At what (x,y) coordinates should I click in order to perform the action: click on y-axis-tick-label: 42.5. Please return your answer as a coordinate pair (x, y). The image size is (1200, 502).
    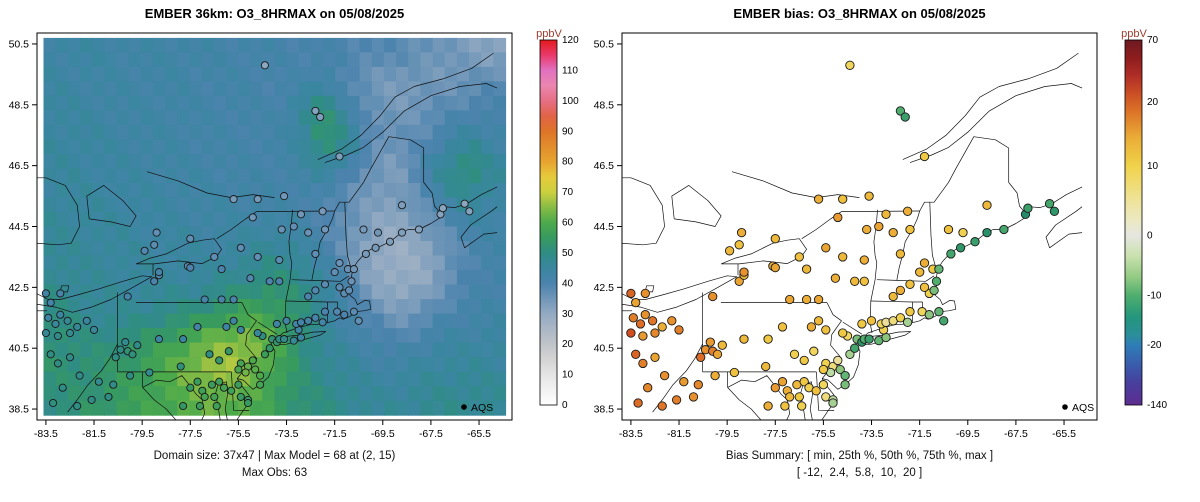
    Looking at the image, I should click on (19, 288).